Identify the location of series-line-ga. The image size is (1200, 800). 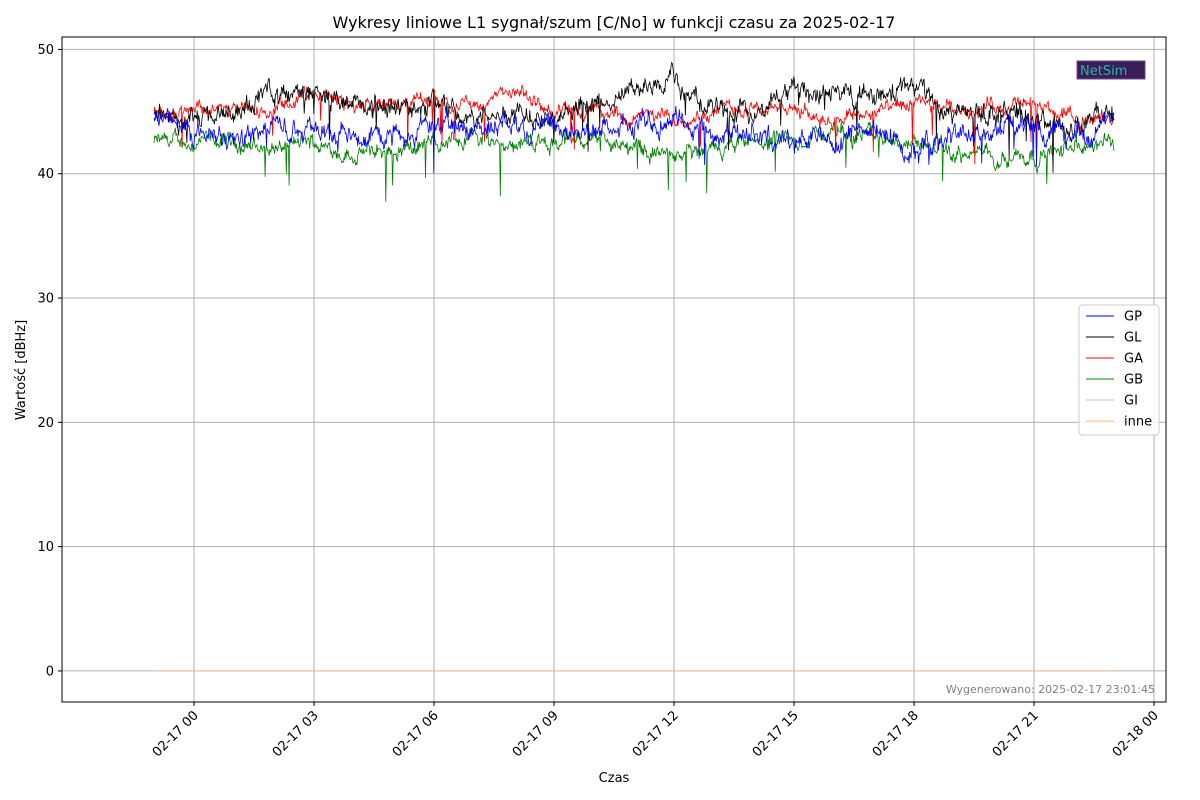
(634, 124).